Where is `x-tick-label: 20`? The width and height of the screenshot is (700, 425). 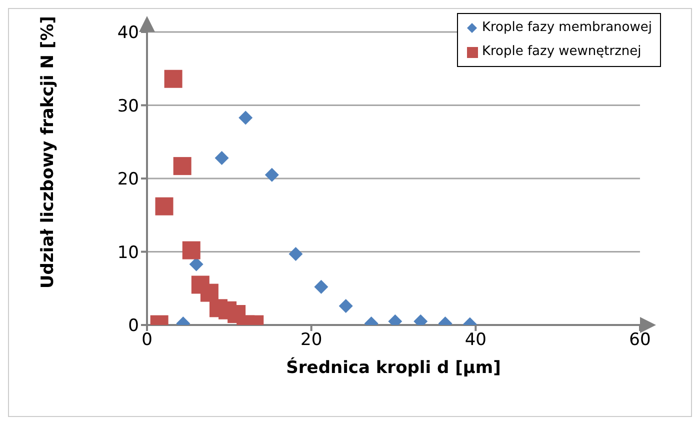
x-tick-label: 20 is located at coordinates (311, 340).